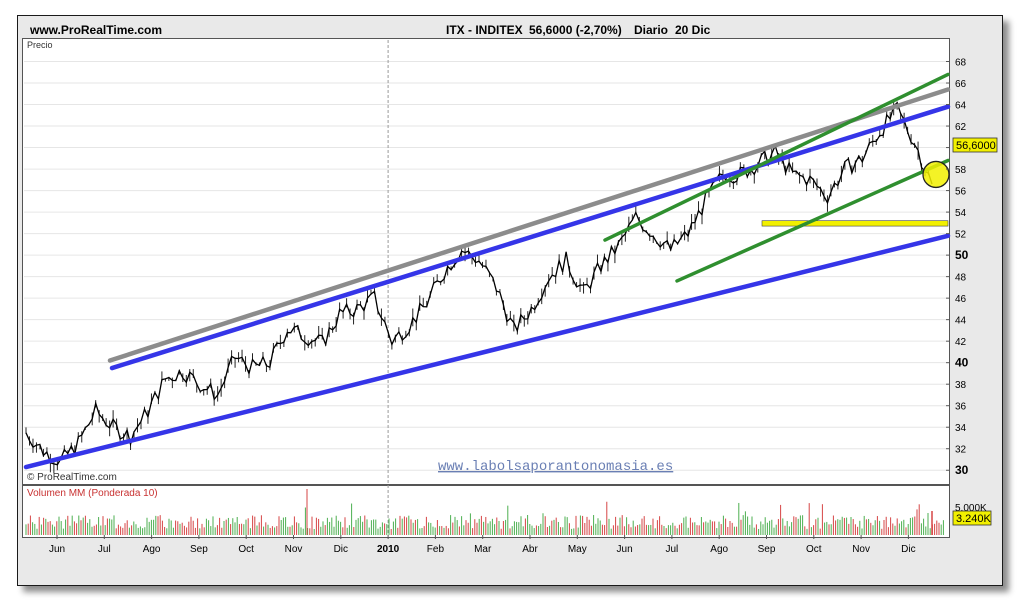 The image size is (1020, 600). I want to click on y-tick-label: 42, so click(961, 342).